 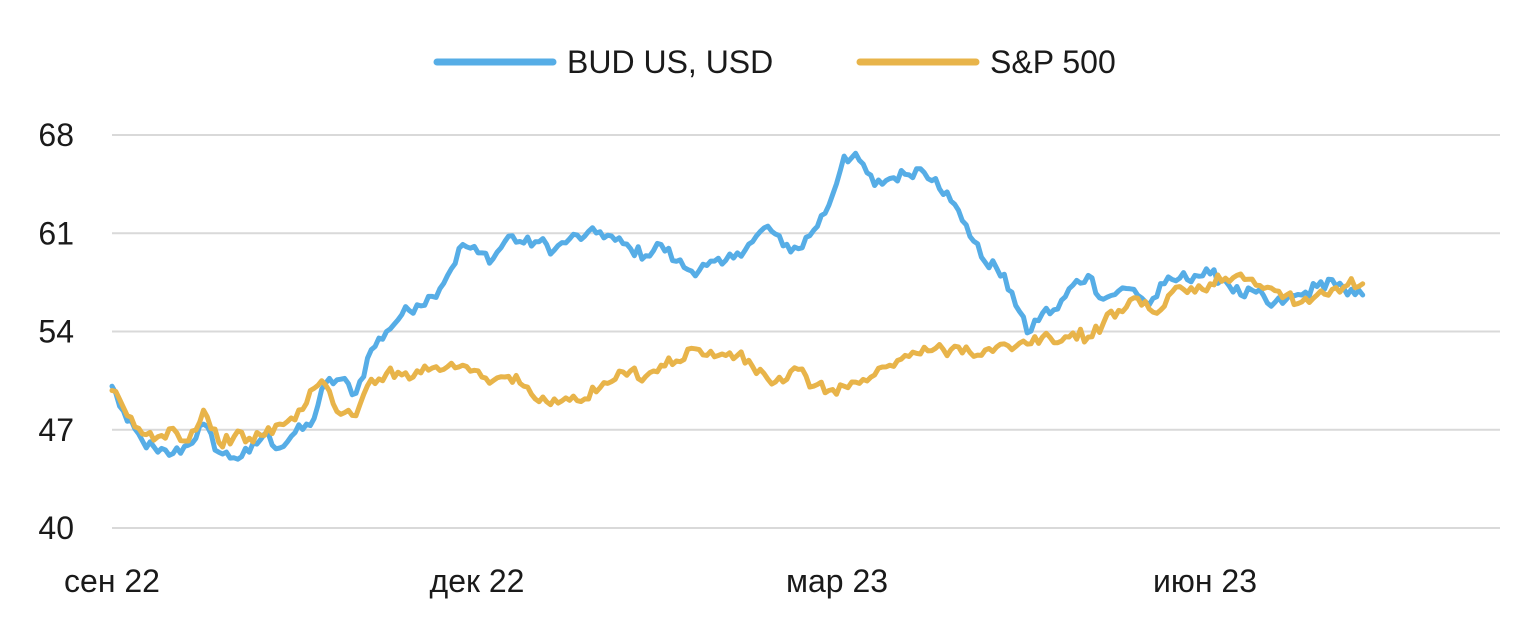 I want to click on y-tick-label: 54, so click(x=56, y=332).